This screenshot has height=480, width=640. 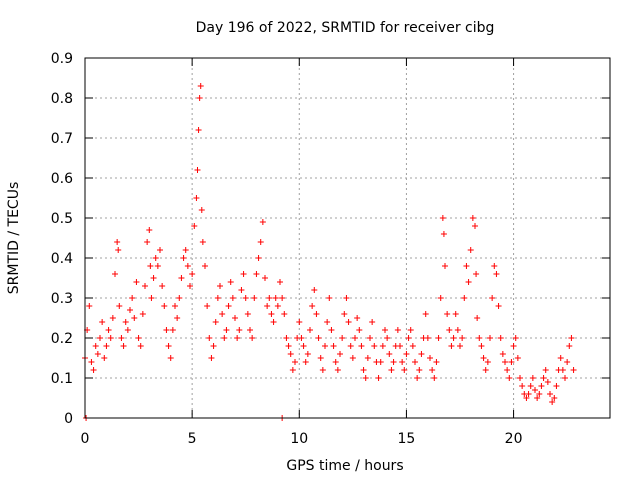 I want to click on y-tick-label: 0.7, so click(x=62, y=139).